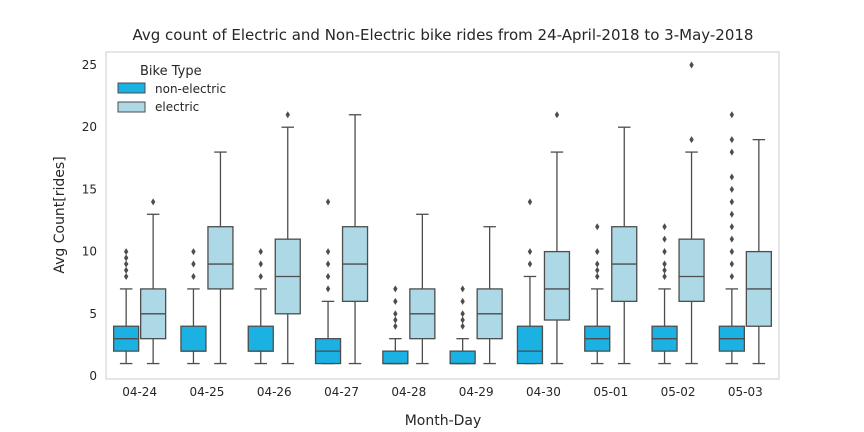 Image resolution: width=864 pixels, height=432 pixels. What do you see at coordinates (543, 392) in the screenshot?
I see `x-tick-label: 04-30` at bounding box center [543, 392].